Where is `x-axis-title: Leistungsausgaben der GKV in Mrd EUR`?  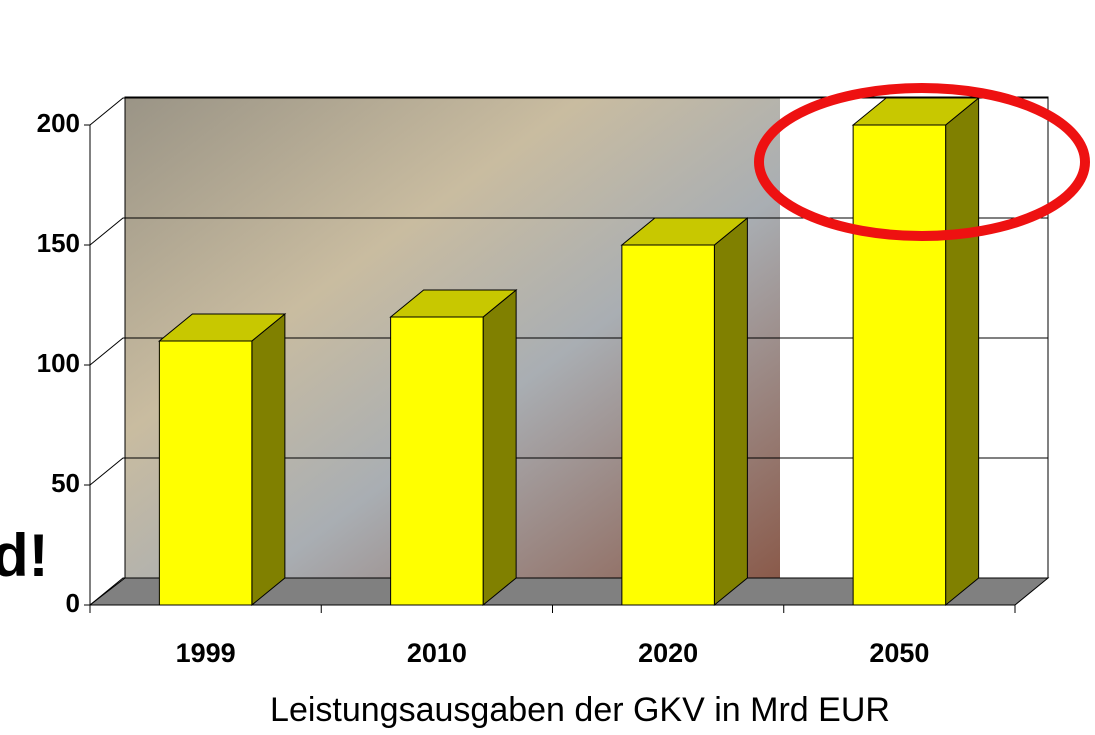
x-axis-title: Leistungsausgaben der GKV in Mrd EUR is located at coordinates (580, 710).